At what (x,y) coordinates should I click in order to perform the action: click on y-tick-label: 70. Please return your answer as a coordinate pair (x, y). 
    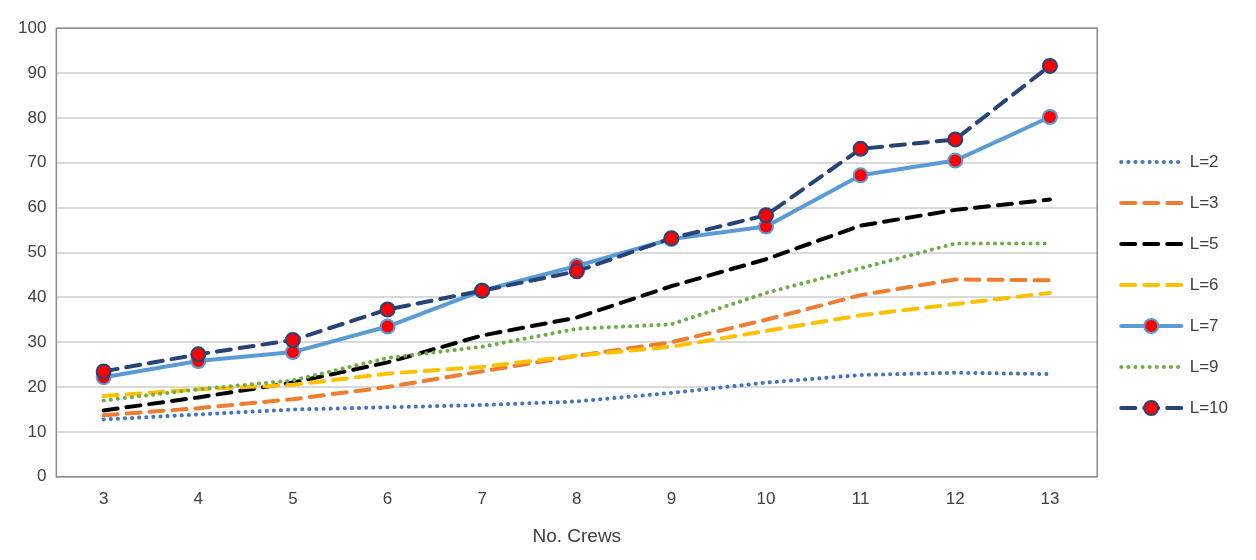
    Looking at the image, I should click on (37, 162).